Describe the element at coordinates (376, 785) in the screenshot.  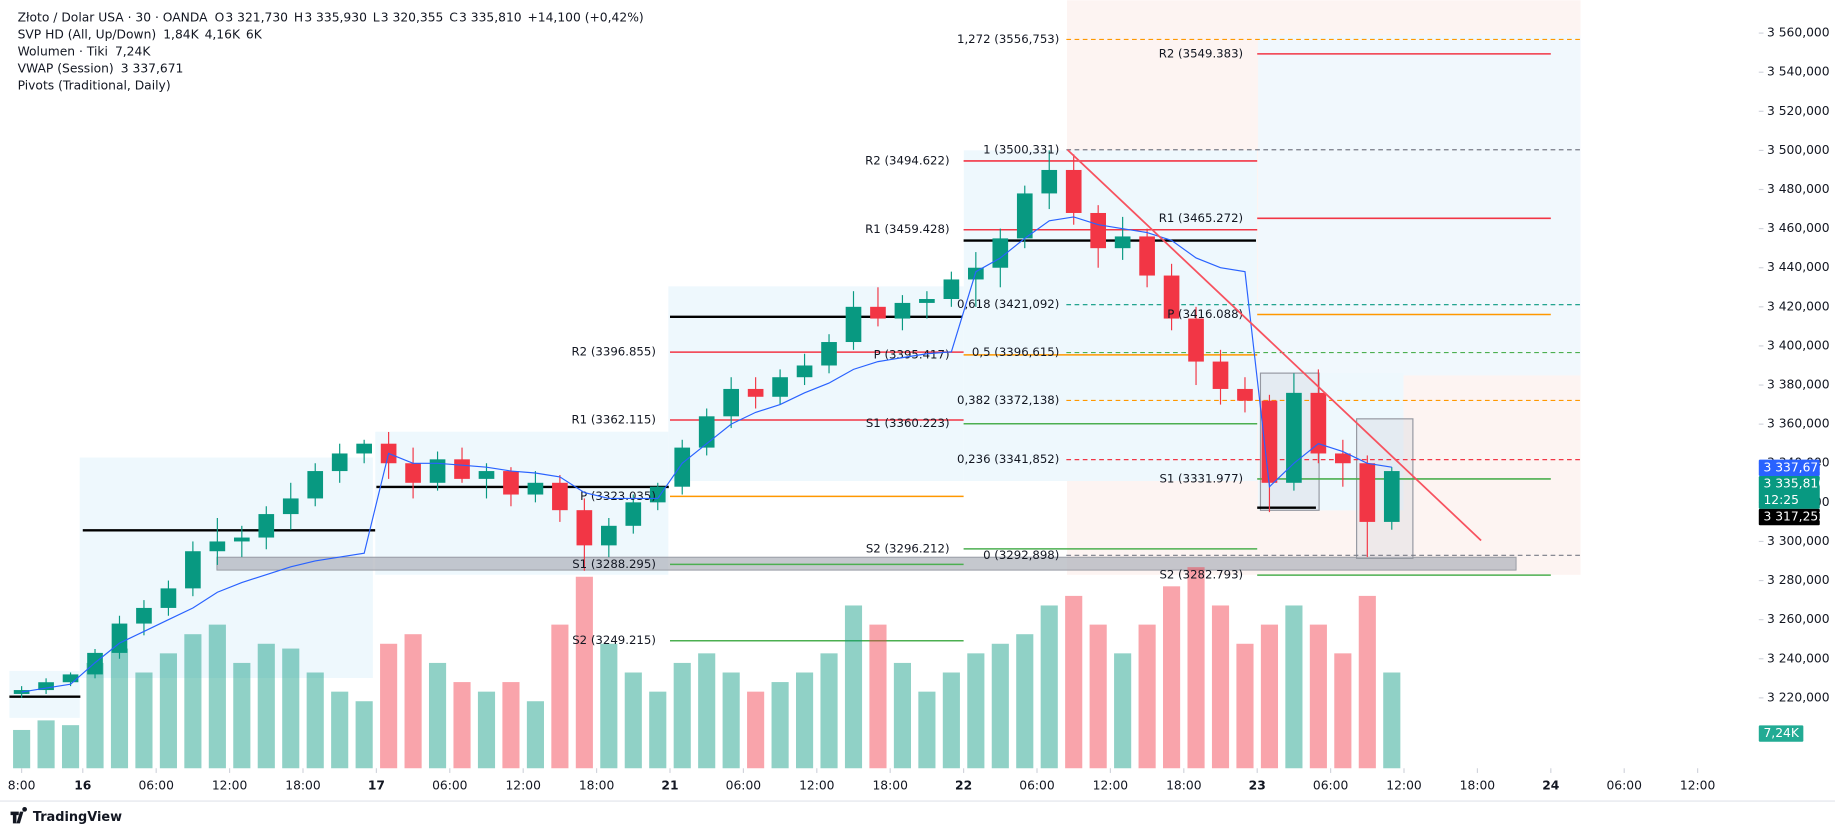
I see `x-tick-label: 17` at that location.